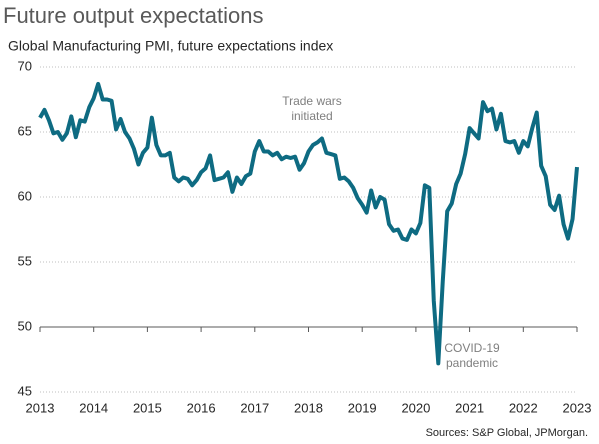  What do you see at coordinates (133, 15) in the screenshot?
I see `chart-title: Future output expectations` at bounding box center [133, 15].